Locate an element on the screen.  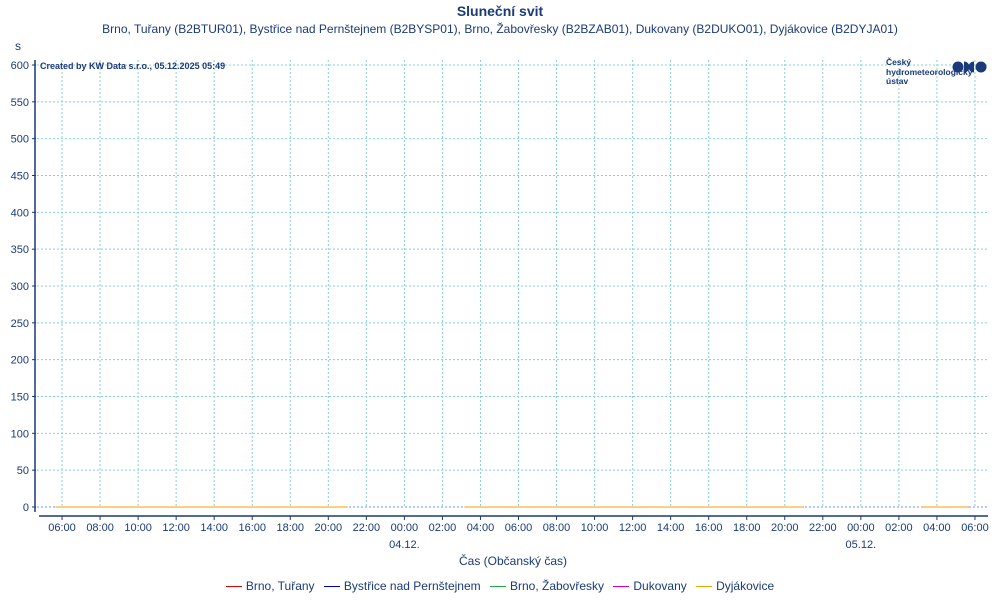
chart-title: Sluneční svit is located at coordinates (500, 11).